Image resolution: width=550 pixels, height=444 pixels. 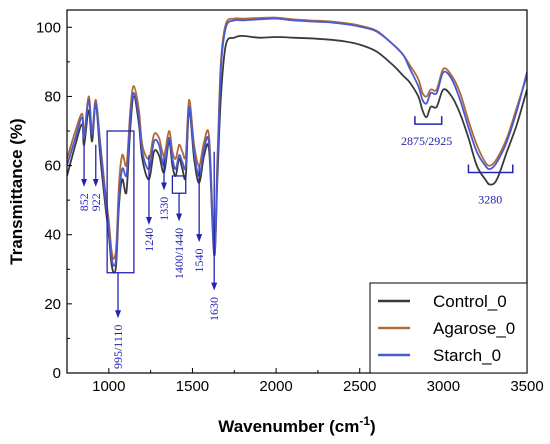 I want to click on annotation-1540: 1540, so click(x=199, y=219).